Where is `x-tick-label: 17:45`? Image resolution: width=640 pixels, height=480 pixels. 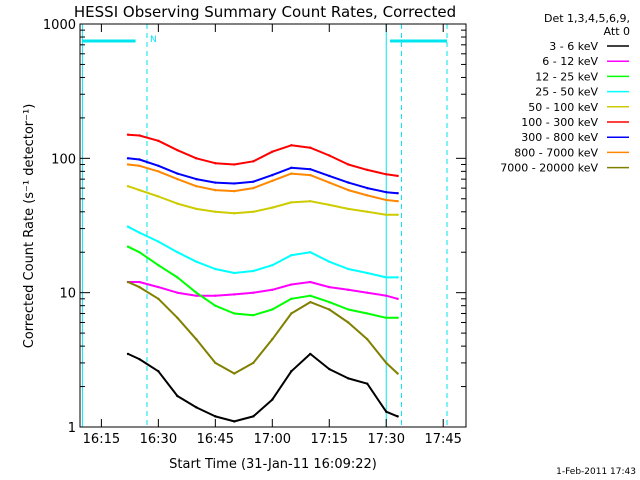
x-tick-label: 17:45 is located at coordinates (442, 439).